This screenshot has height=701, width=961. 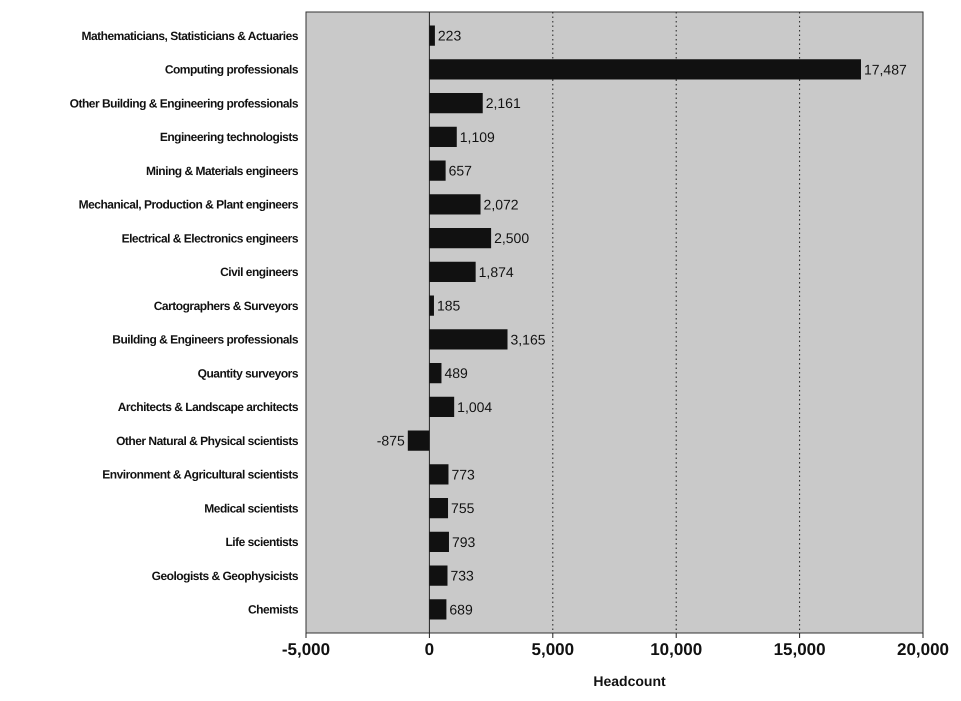 What do you see at coordinates (448, 306) in the screenshot?
I see `data-label: 185` at bounding box center [448, 306].